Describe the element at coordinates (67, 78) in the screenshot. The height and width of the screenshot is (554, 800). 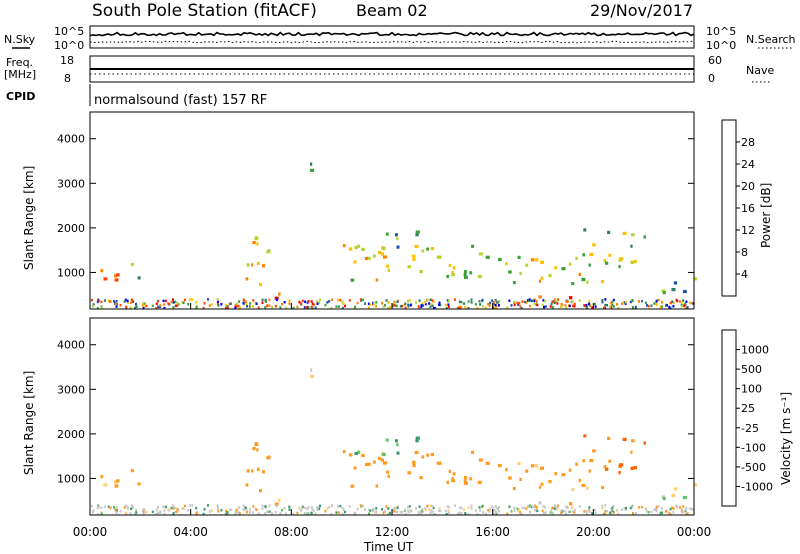
I see `freq-tick-bottom: 8` at that location.